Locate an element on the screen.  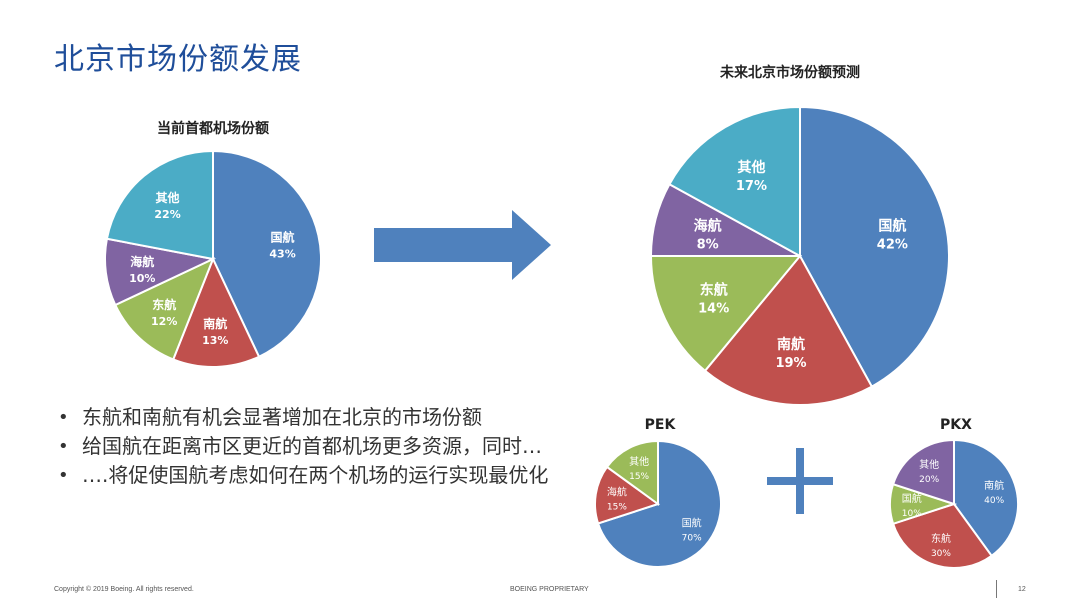
chart-title-future: 未来北京市场份额预测 is located at coordinates (790, 73).